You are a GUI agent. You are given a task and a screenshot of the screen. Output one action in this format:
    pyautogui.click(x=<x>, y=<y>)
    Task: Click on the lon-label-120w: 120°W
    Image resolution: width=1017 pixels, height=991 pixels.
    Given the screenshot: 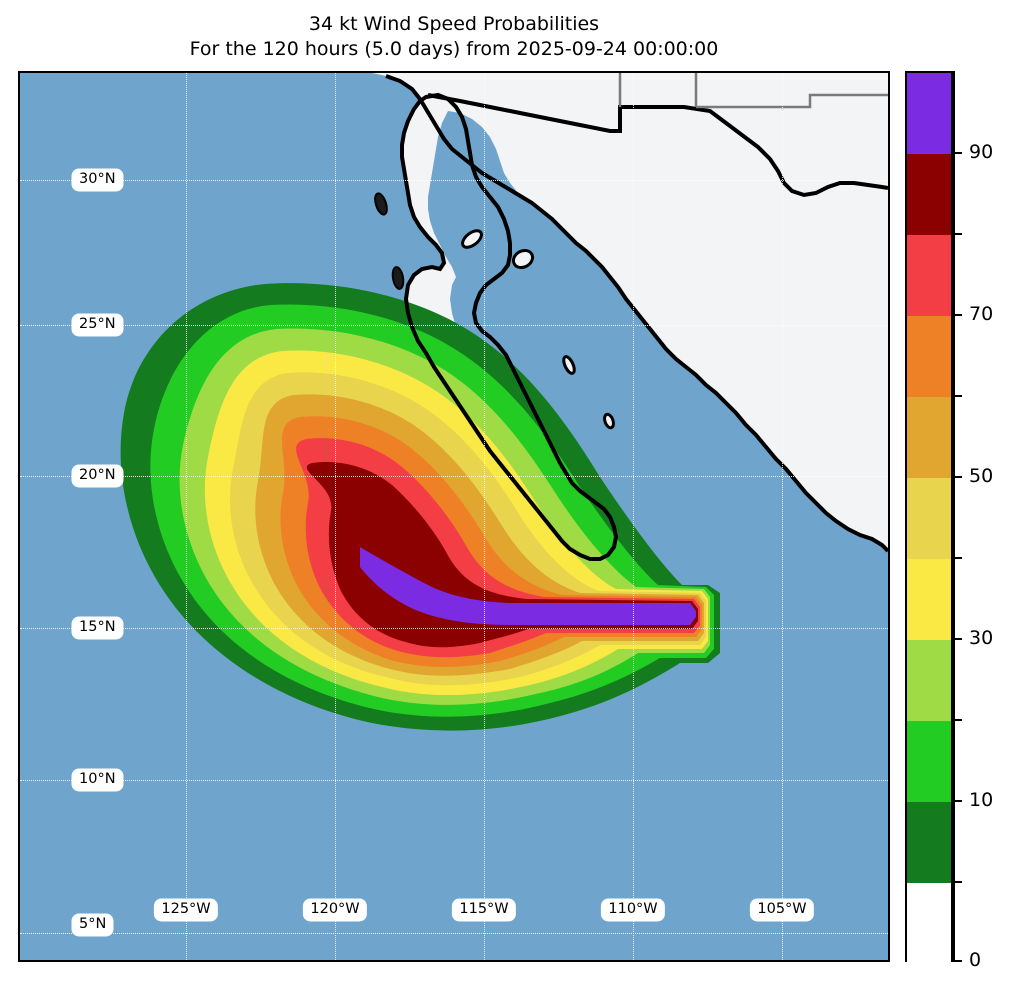 What is the action you would take?
    pyautogui.click(x=335, y=910)
    